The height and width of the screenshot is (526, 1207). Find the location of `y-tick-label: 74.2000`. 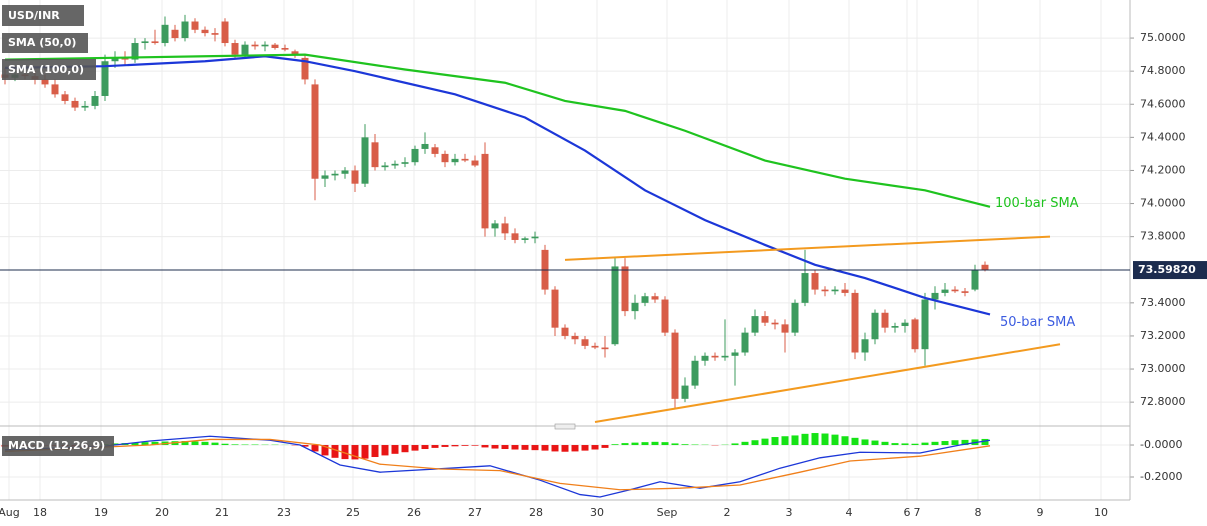

y-tick-label: 74.2000 is located at coordinates (1163, 169).